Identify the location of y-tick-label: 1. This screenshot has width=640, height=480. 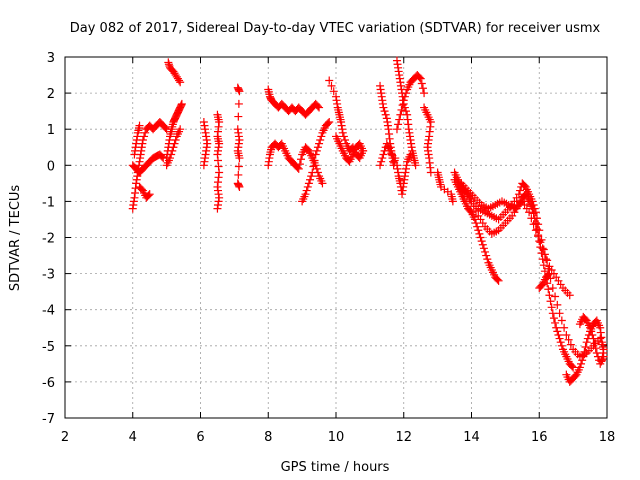
(51, 130).